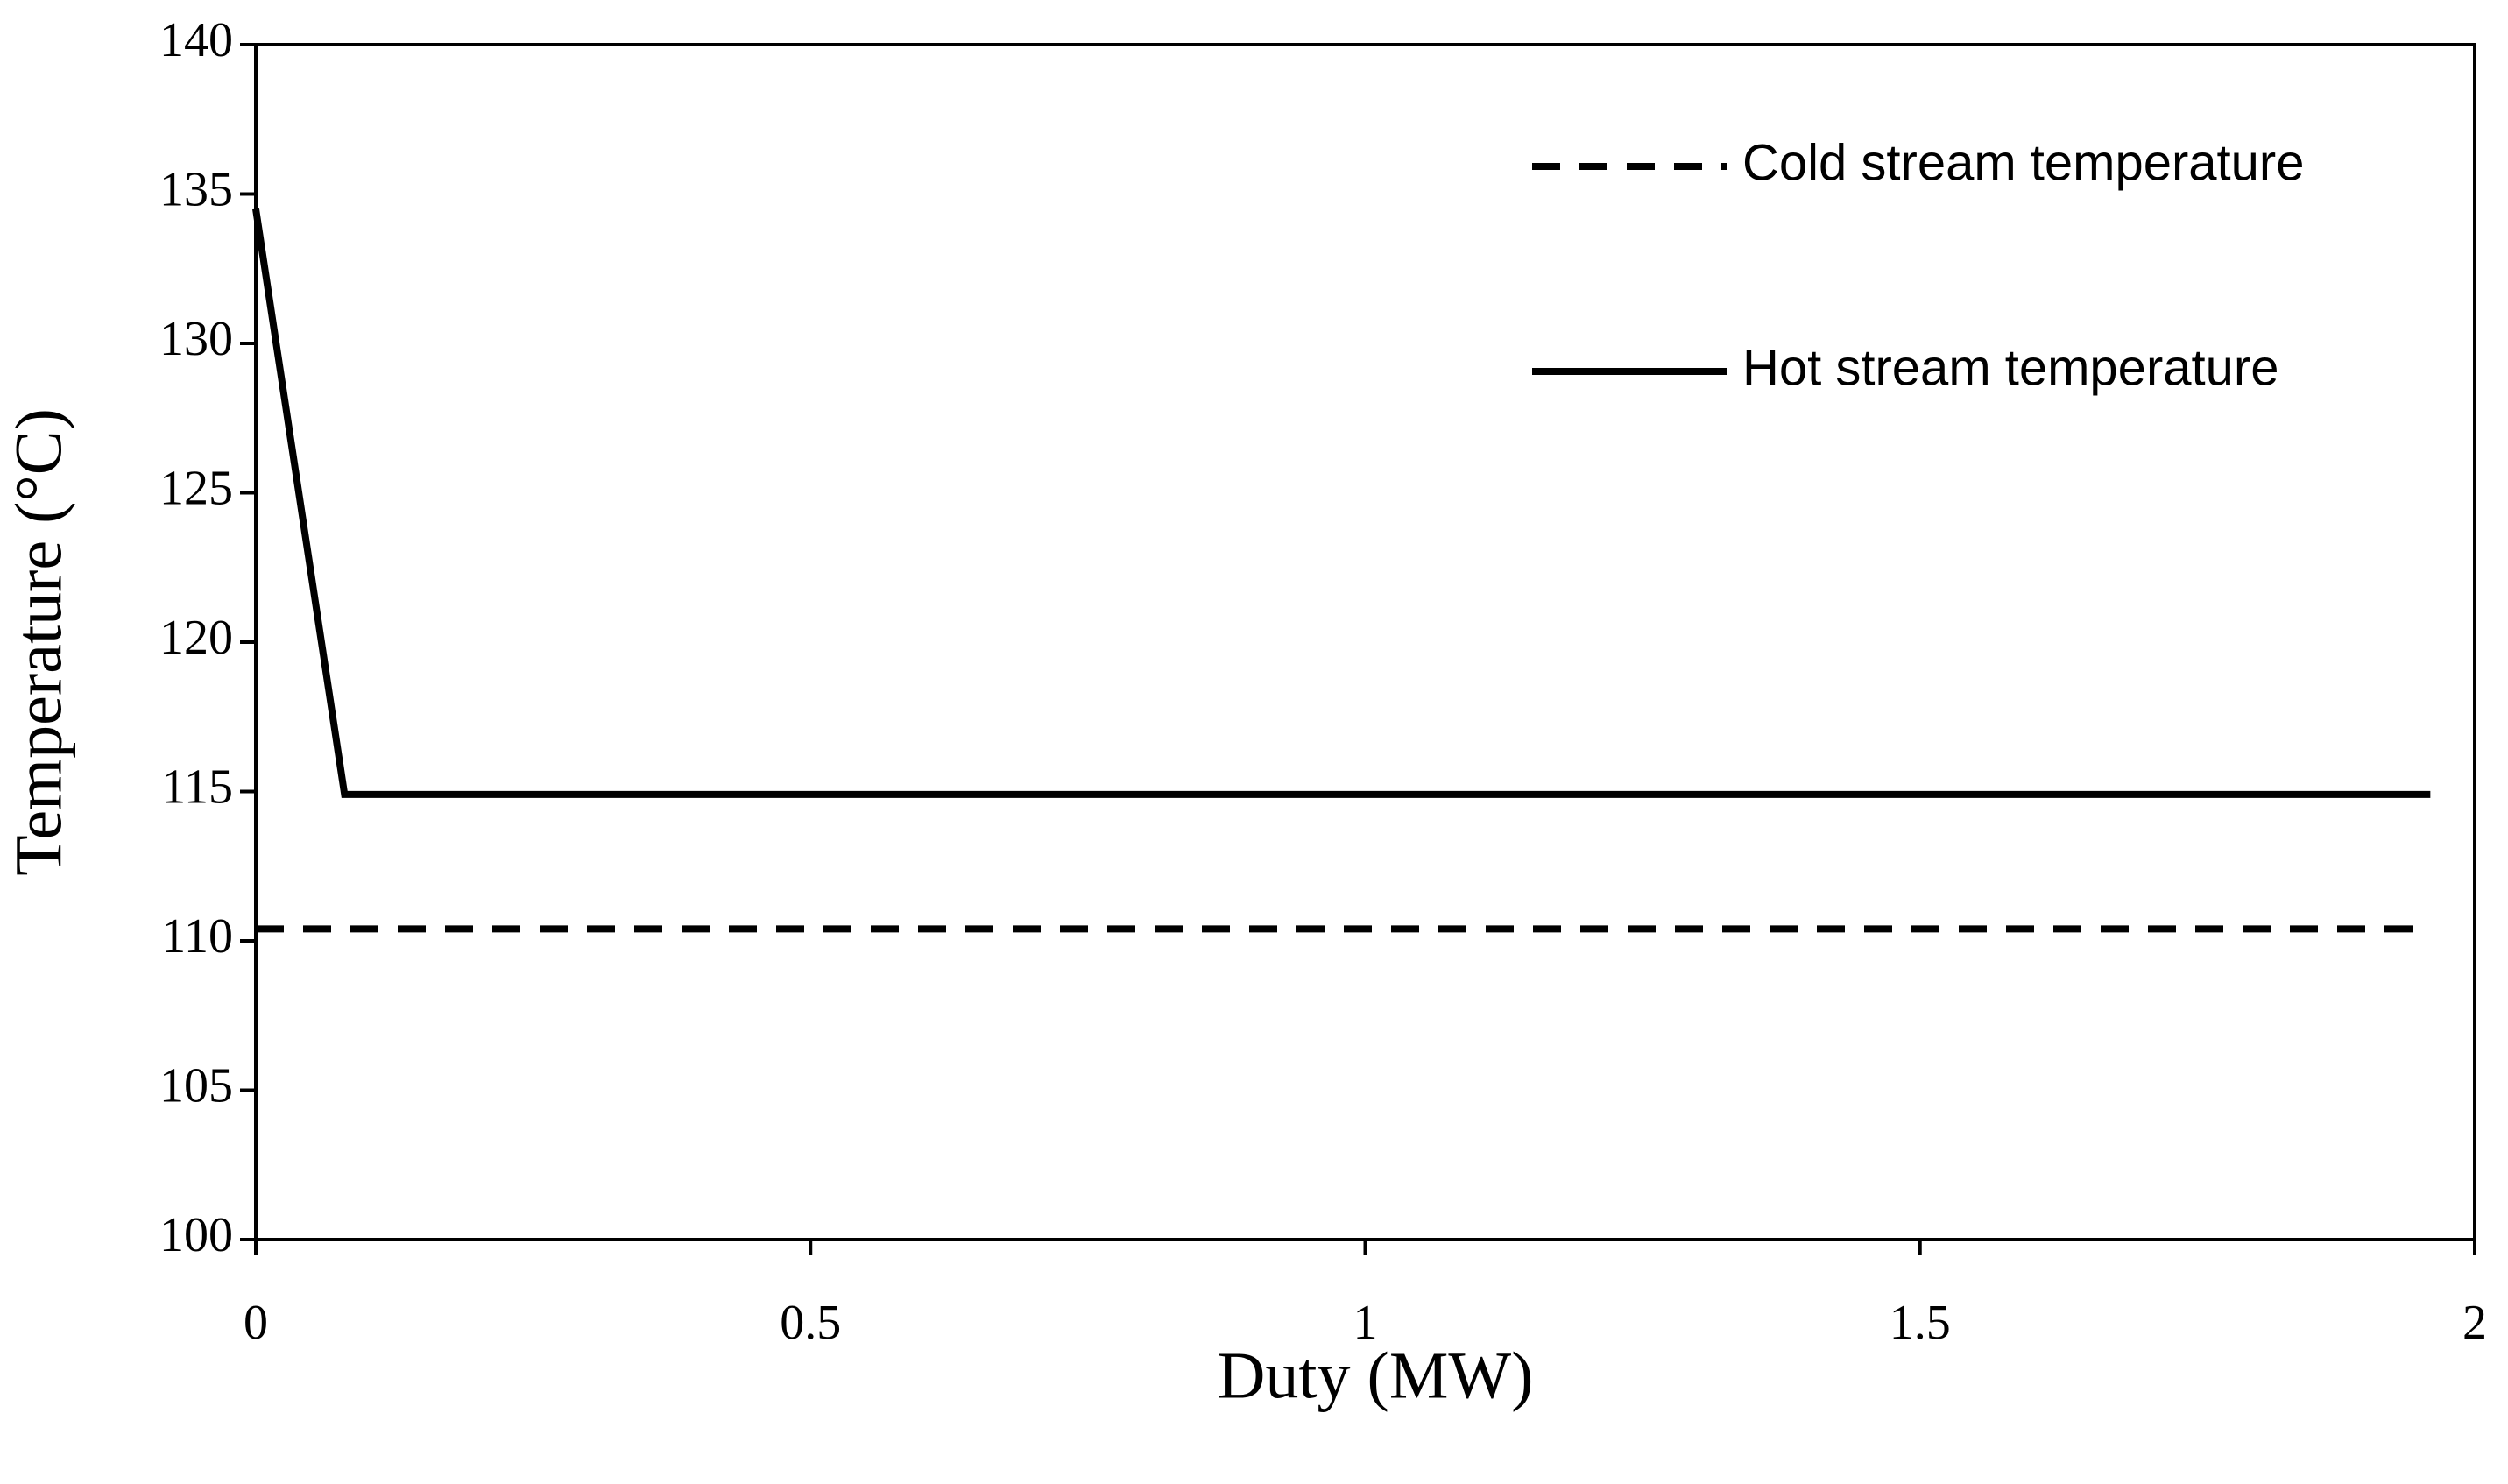 This screenshot has width=2508, height=1484. Describe the element at coordinates (196, 189) in the screenshot. I see `y-tick-label: 135` at that location.